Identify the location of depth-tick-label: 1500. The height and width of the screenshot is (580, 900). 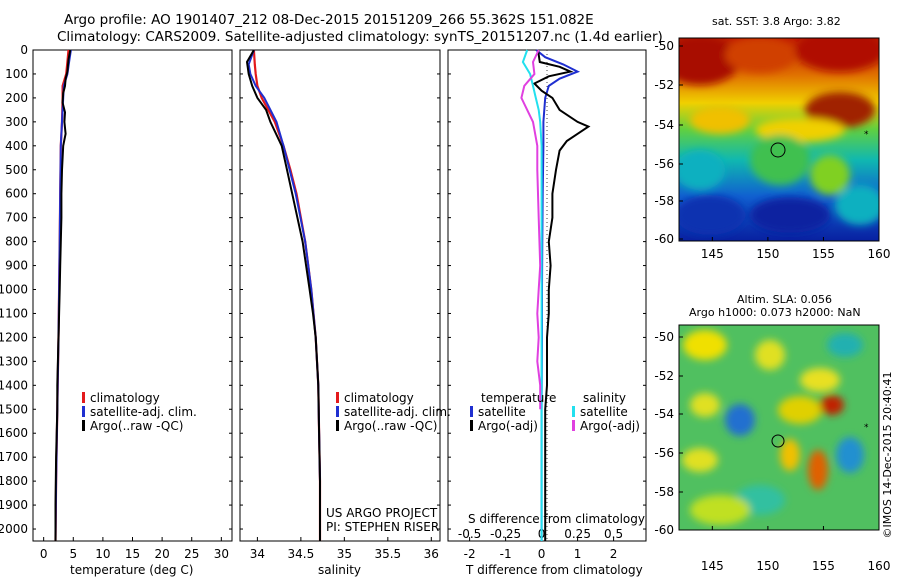
(14, 409).